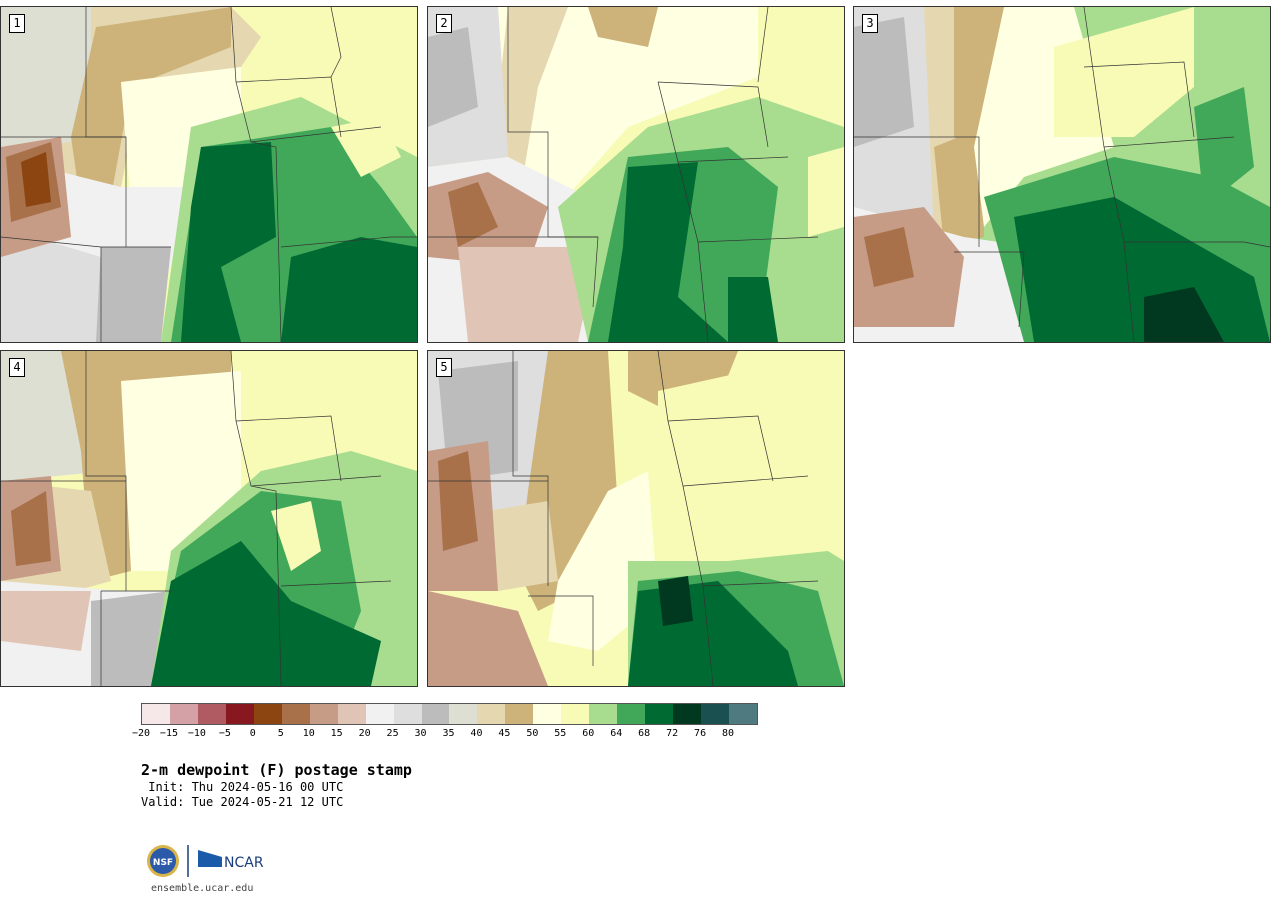  Describe the element at coordinates (448, 733) in the screenshot. I see `colorbar-tick-label: 35` at that location.